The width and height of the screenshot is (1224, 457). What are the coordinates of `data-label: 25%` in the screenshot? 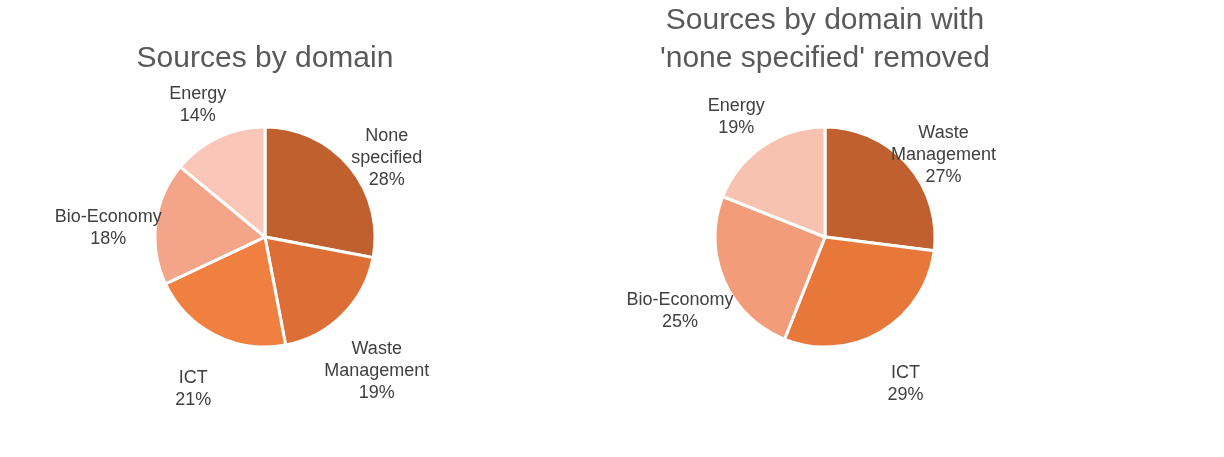 It's located at (680, 320).